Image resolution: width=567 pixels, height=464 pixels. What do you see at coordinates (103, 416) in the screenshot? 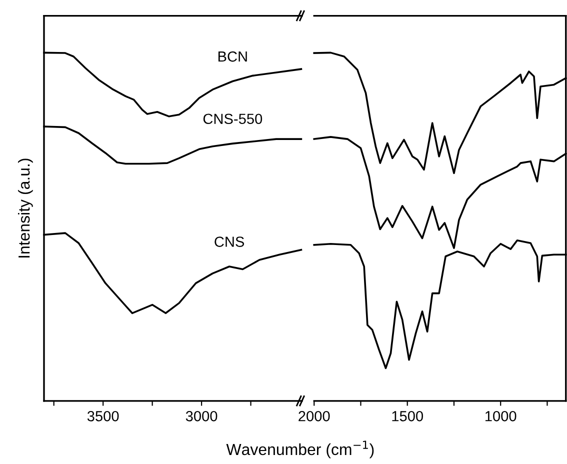
I see `x-tick-label: 3500` at bounding box center [103, 416].